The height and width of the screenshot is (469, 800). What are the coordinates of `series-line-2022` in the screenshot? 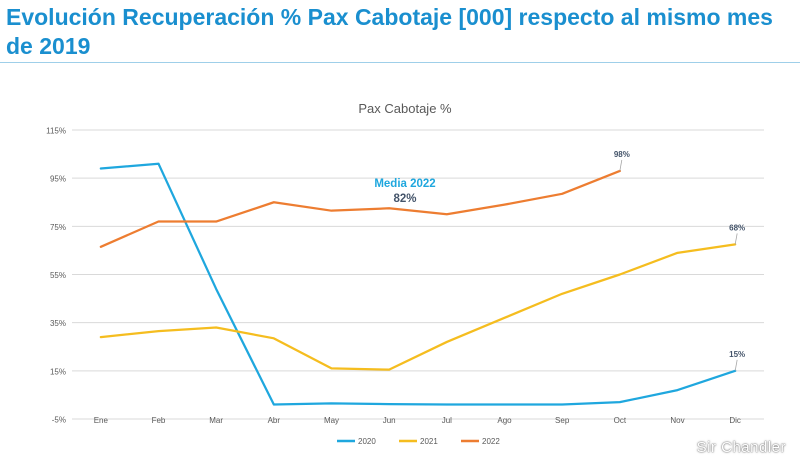 It's located at (360, 208).